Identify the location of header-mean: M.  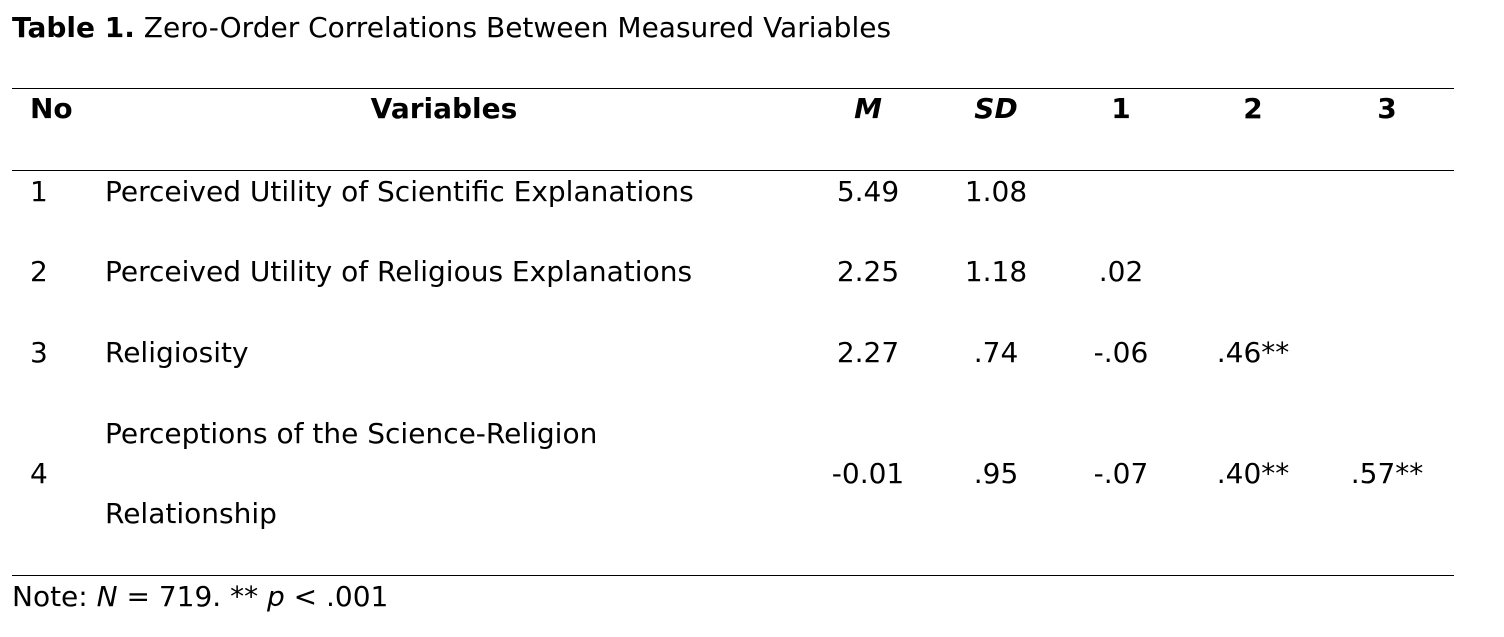
(868, 108).